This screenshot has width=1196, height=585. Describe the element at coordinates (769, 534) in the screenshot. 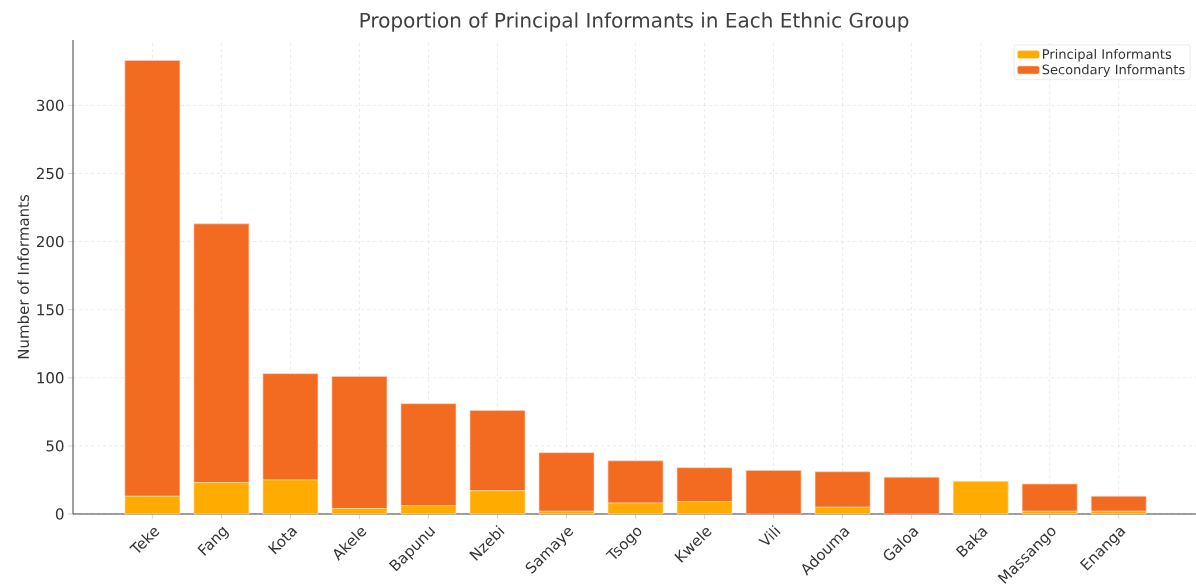

I see `x-tick-label: Vili` at that location.